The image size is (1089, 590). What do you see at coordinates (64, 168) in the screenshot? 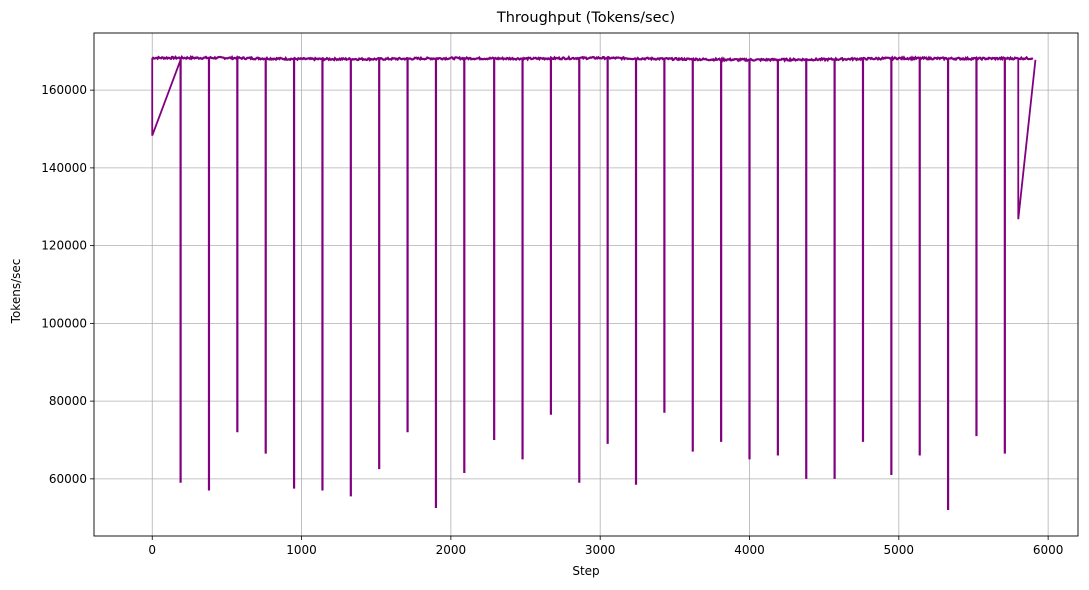
I see `y-tick-label: 140000` at bounding box center [64, 168].